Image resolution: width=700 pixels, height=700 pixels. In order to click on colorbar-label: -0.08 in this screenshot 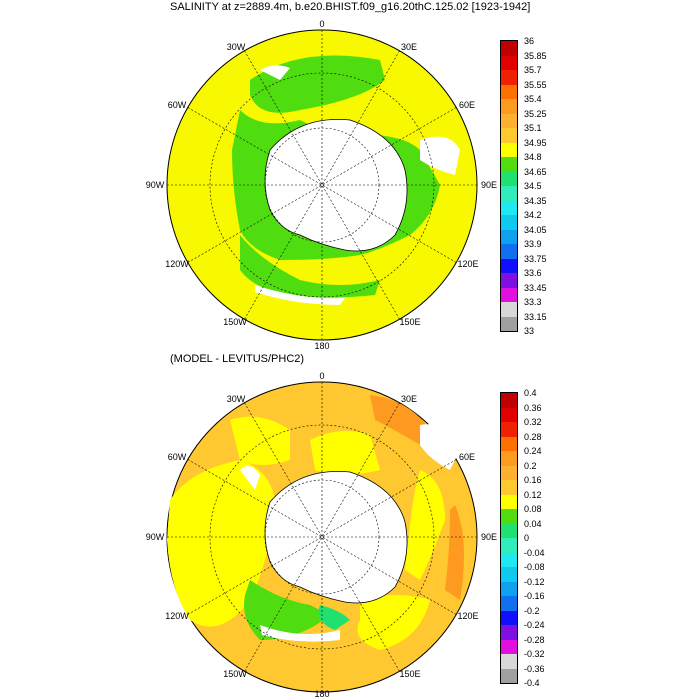, I will do `click(534, 567)`.